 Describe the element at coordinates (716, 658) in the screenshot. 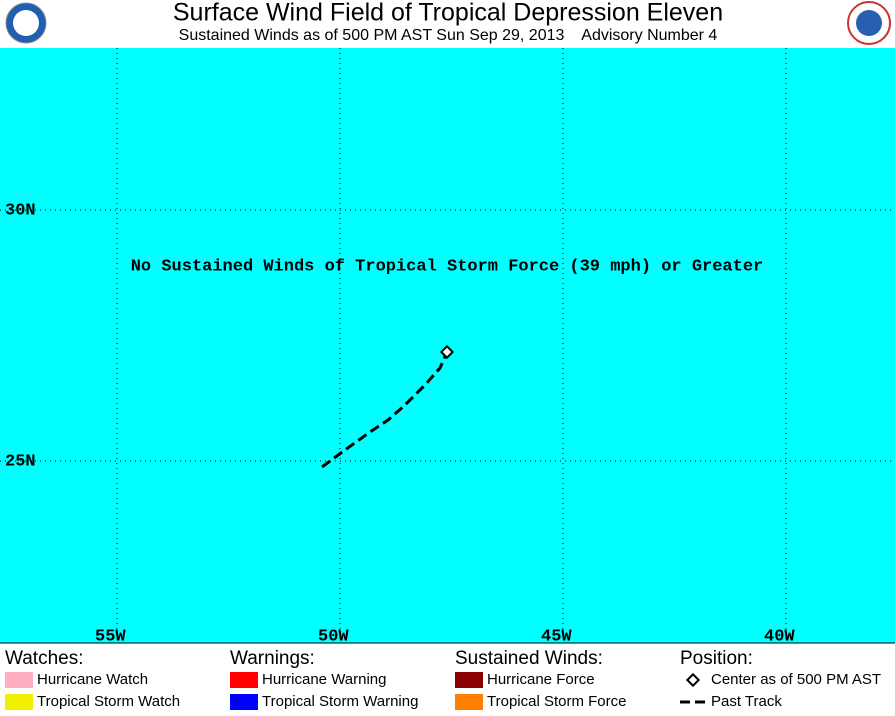

I see `legend-title: Position:` at that location.